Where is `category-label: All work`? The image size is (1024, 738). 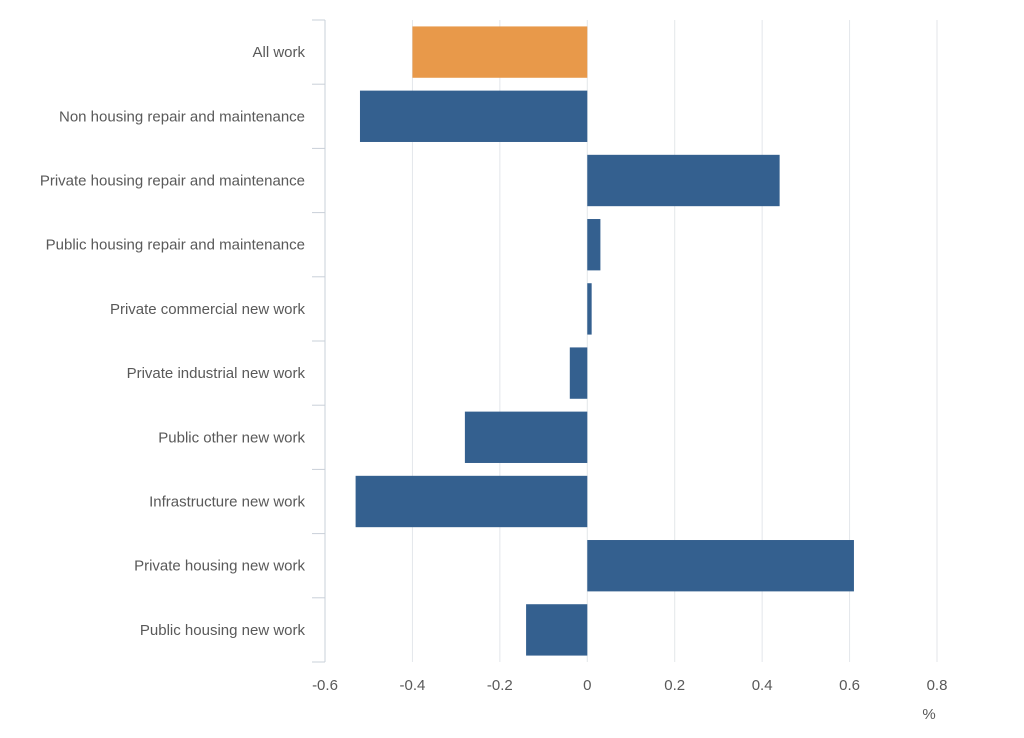
category-label: All work is located at coordinates (278, 52).